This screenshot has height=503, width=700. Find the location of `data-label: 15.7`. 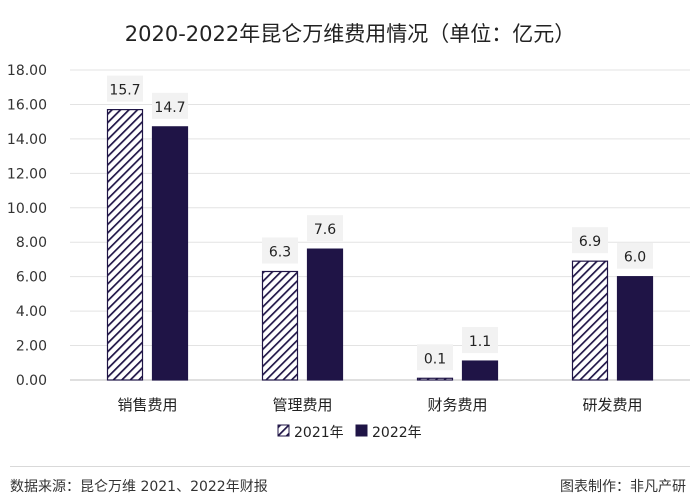

data-label: 15.7 is located at coordinates (124, 91).